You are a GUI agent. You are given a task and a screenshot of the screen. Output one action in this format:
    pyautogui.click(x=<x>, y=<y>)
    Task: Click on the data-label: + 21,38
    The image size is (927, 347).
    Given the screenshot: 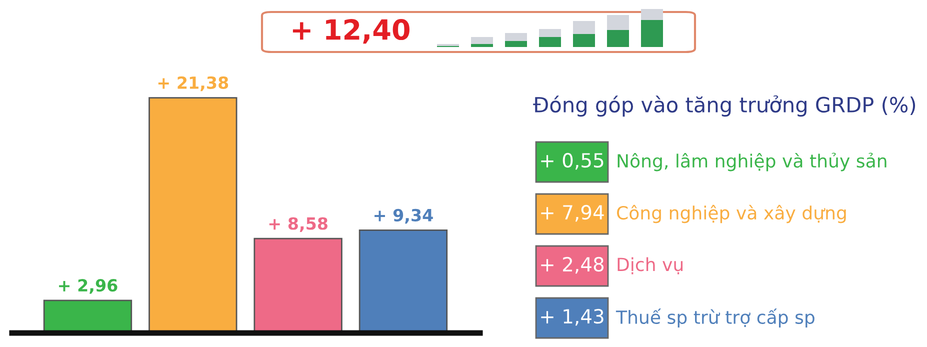 What is the action you would take?
    pyautogui.click(x=193, y=84)
    